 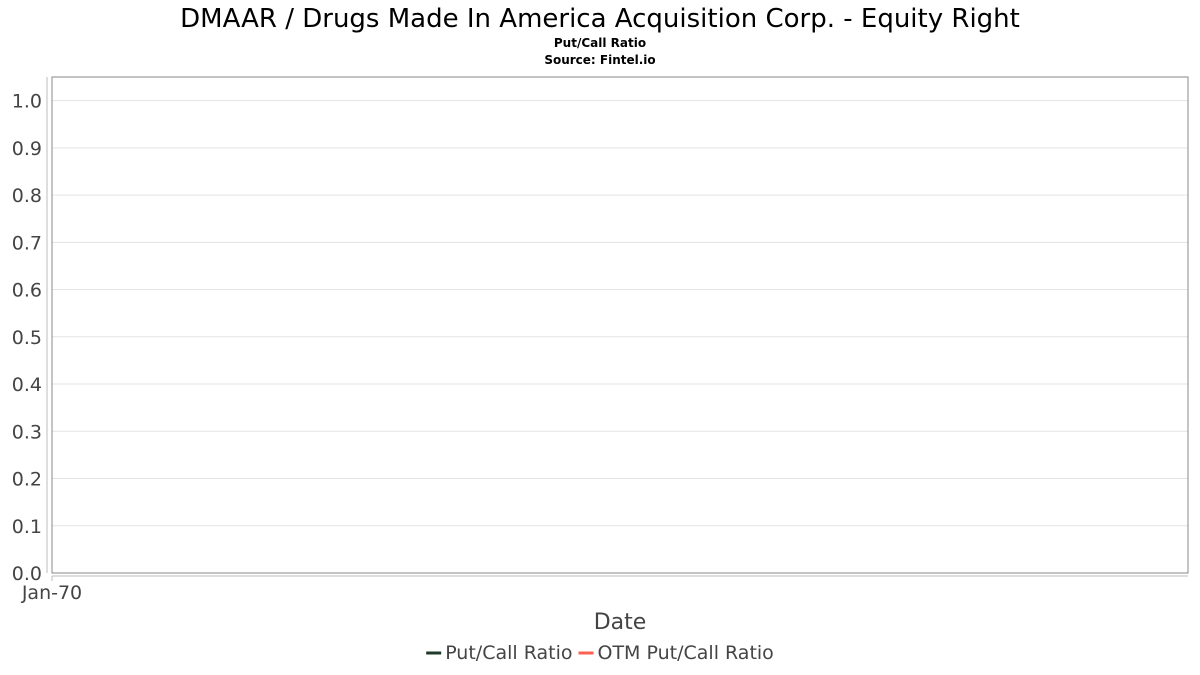 I want to click on y-tick-label: 0.9, so click(x=27, y=149).